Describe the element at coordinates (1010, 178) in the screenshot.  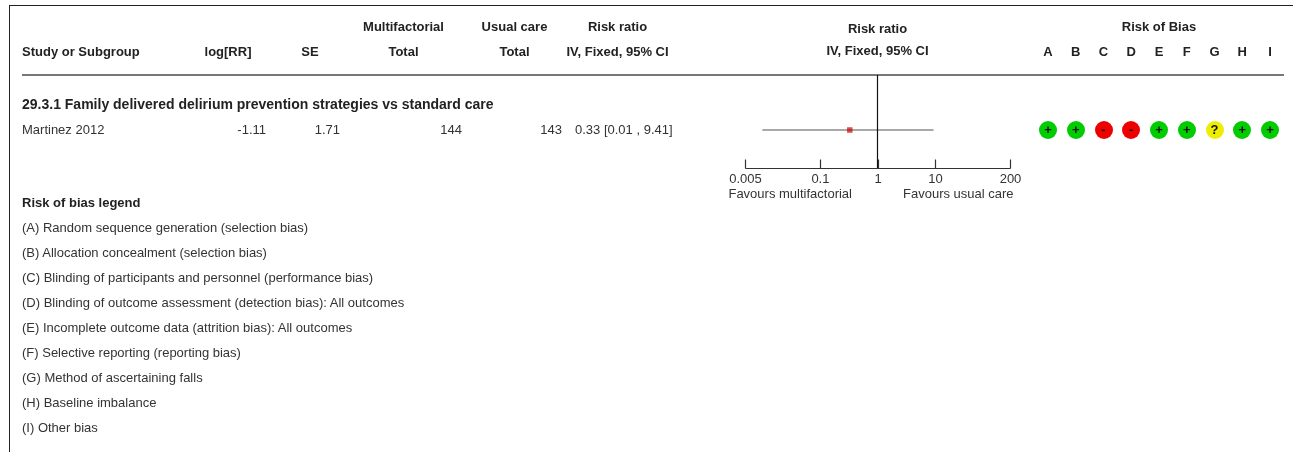
I see `x-tick-label: 200` at that location.